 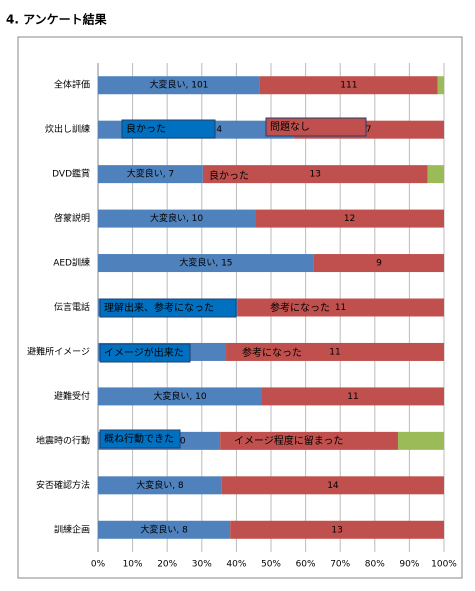 I want to click on x-tick-label: 10%, so click(x=133, y=565).